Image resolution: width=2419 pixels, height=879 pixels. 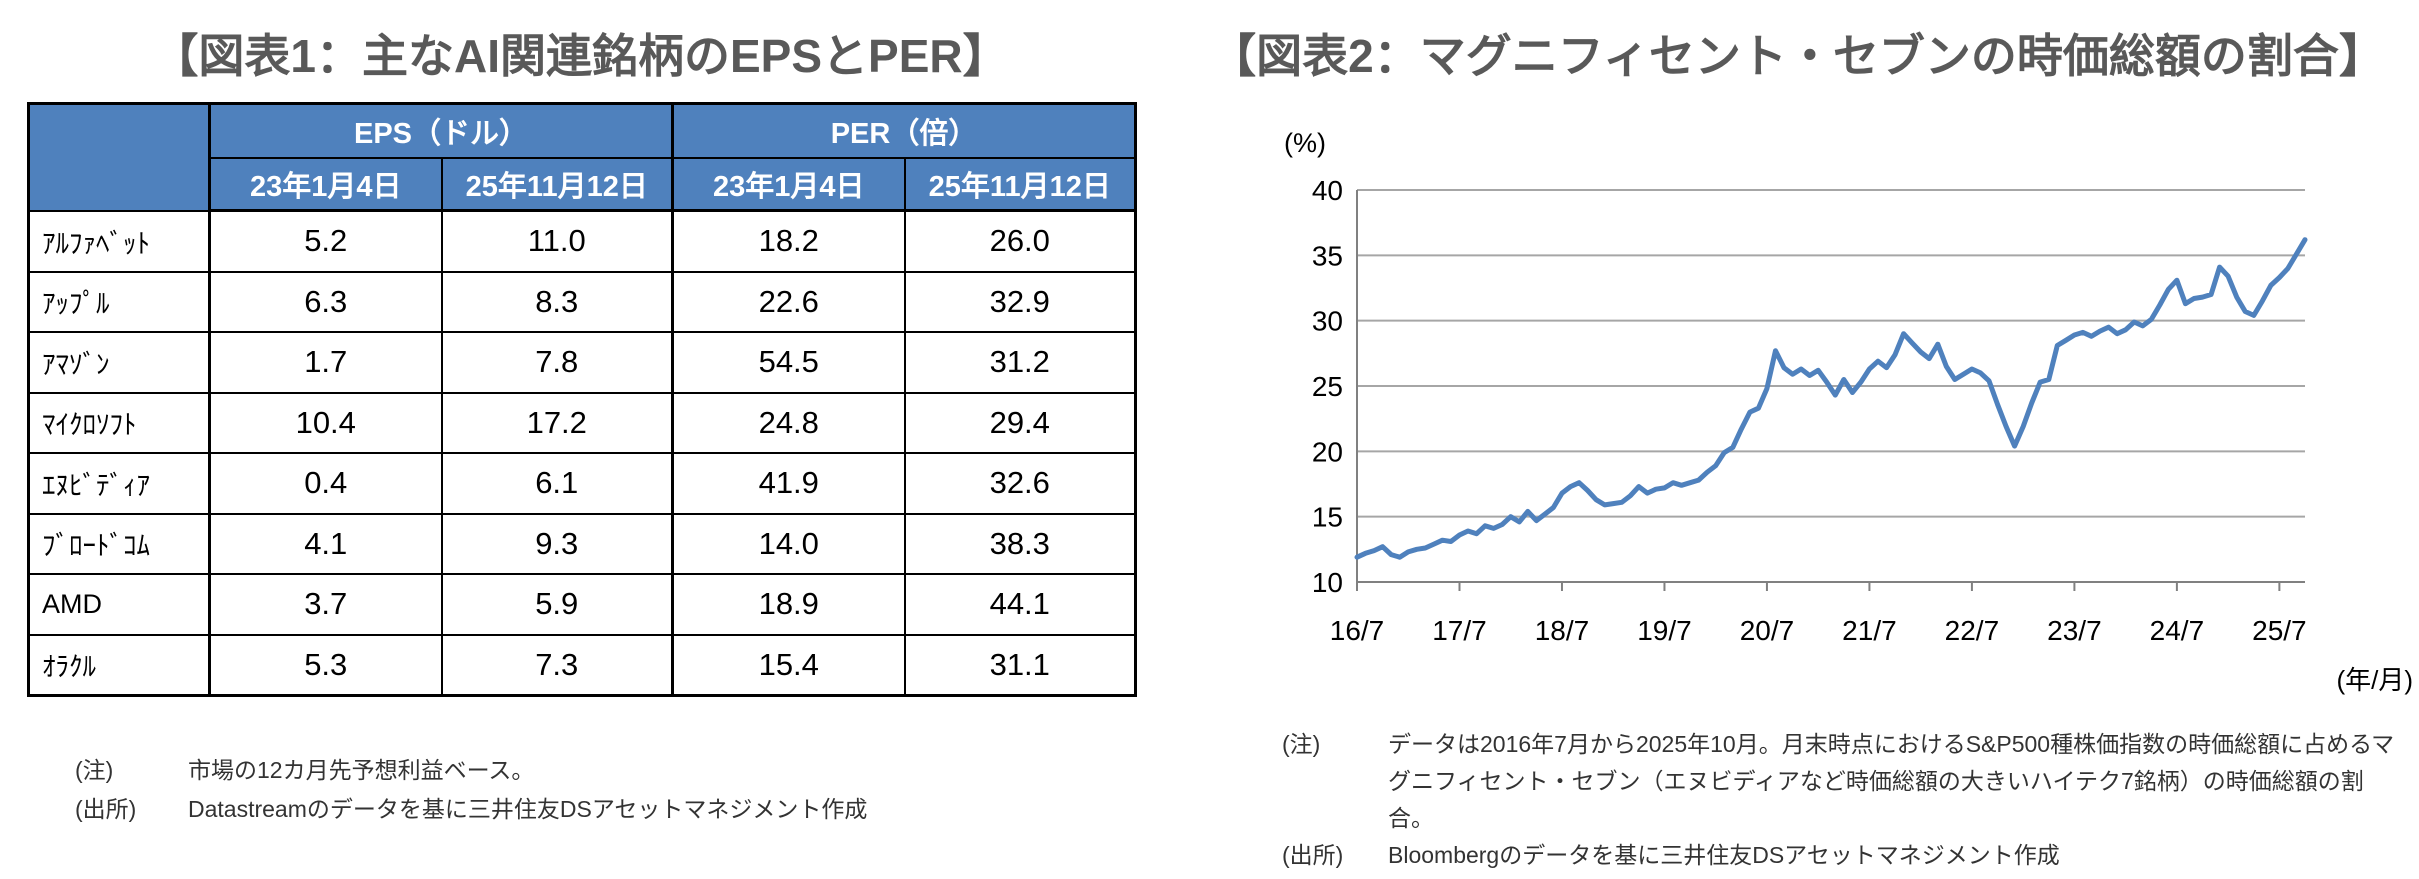 What do you see at coordinates (788, 604) in the screenshot?
I see `per-value-cell: 18.9` at bounding box center [788, 604].